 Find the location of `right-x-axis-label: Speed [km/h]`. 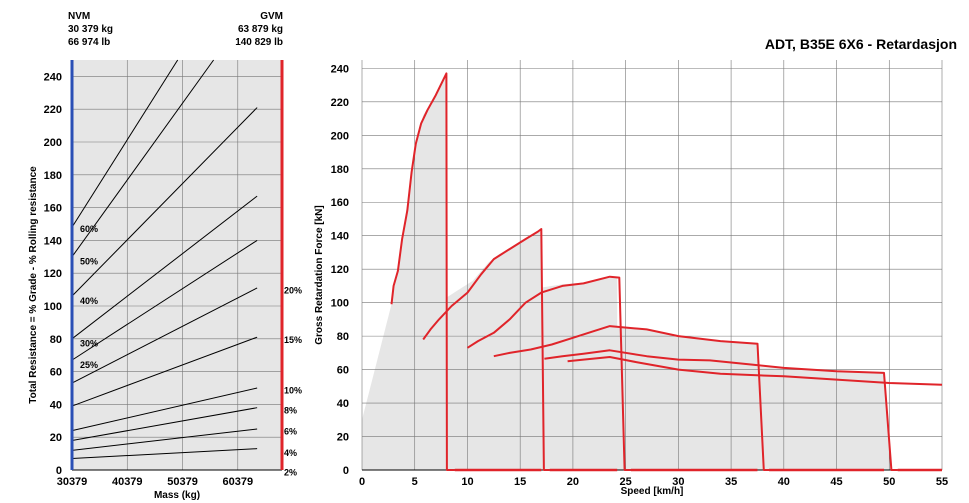

right-x-axis-label: Speed [km/h] is located at coordinates (652, 491).